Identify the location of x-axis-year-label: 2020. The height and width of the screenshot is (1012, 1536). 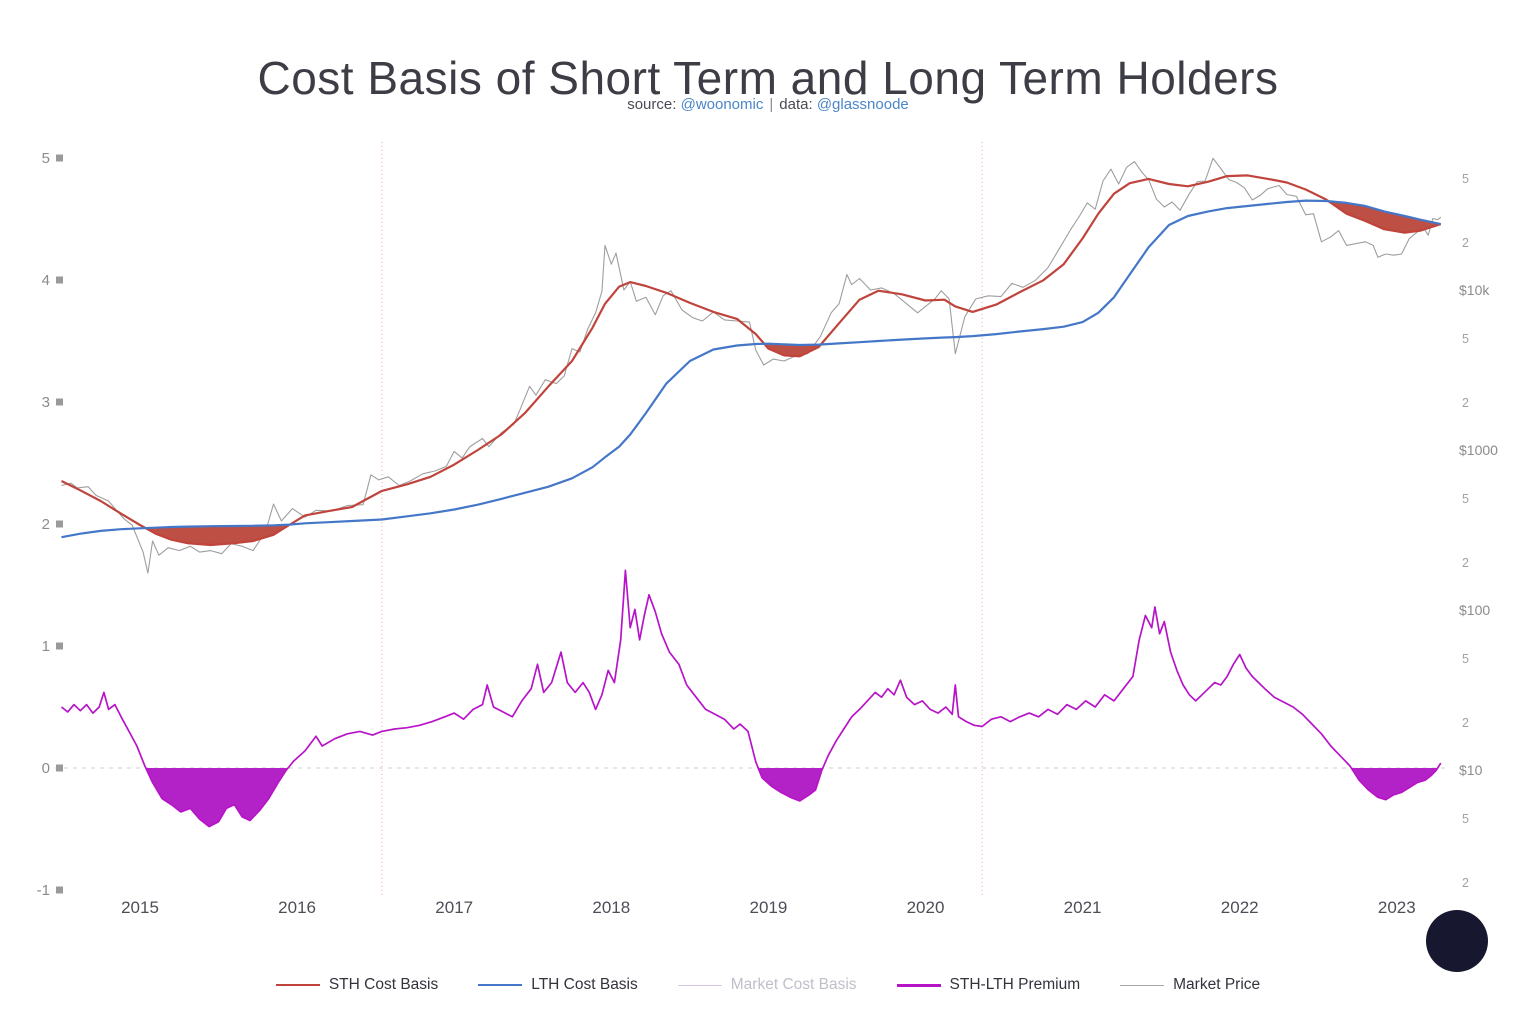
(926, 907).